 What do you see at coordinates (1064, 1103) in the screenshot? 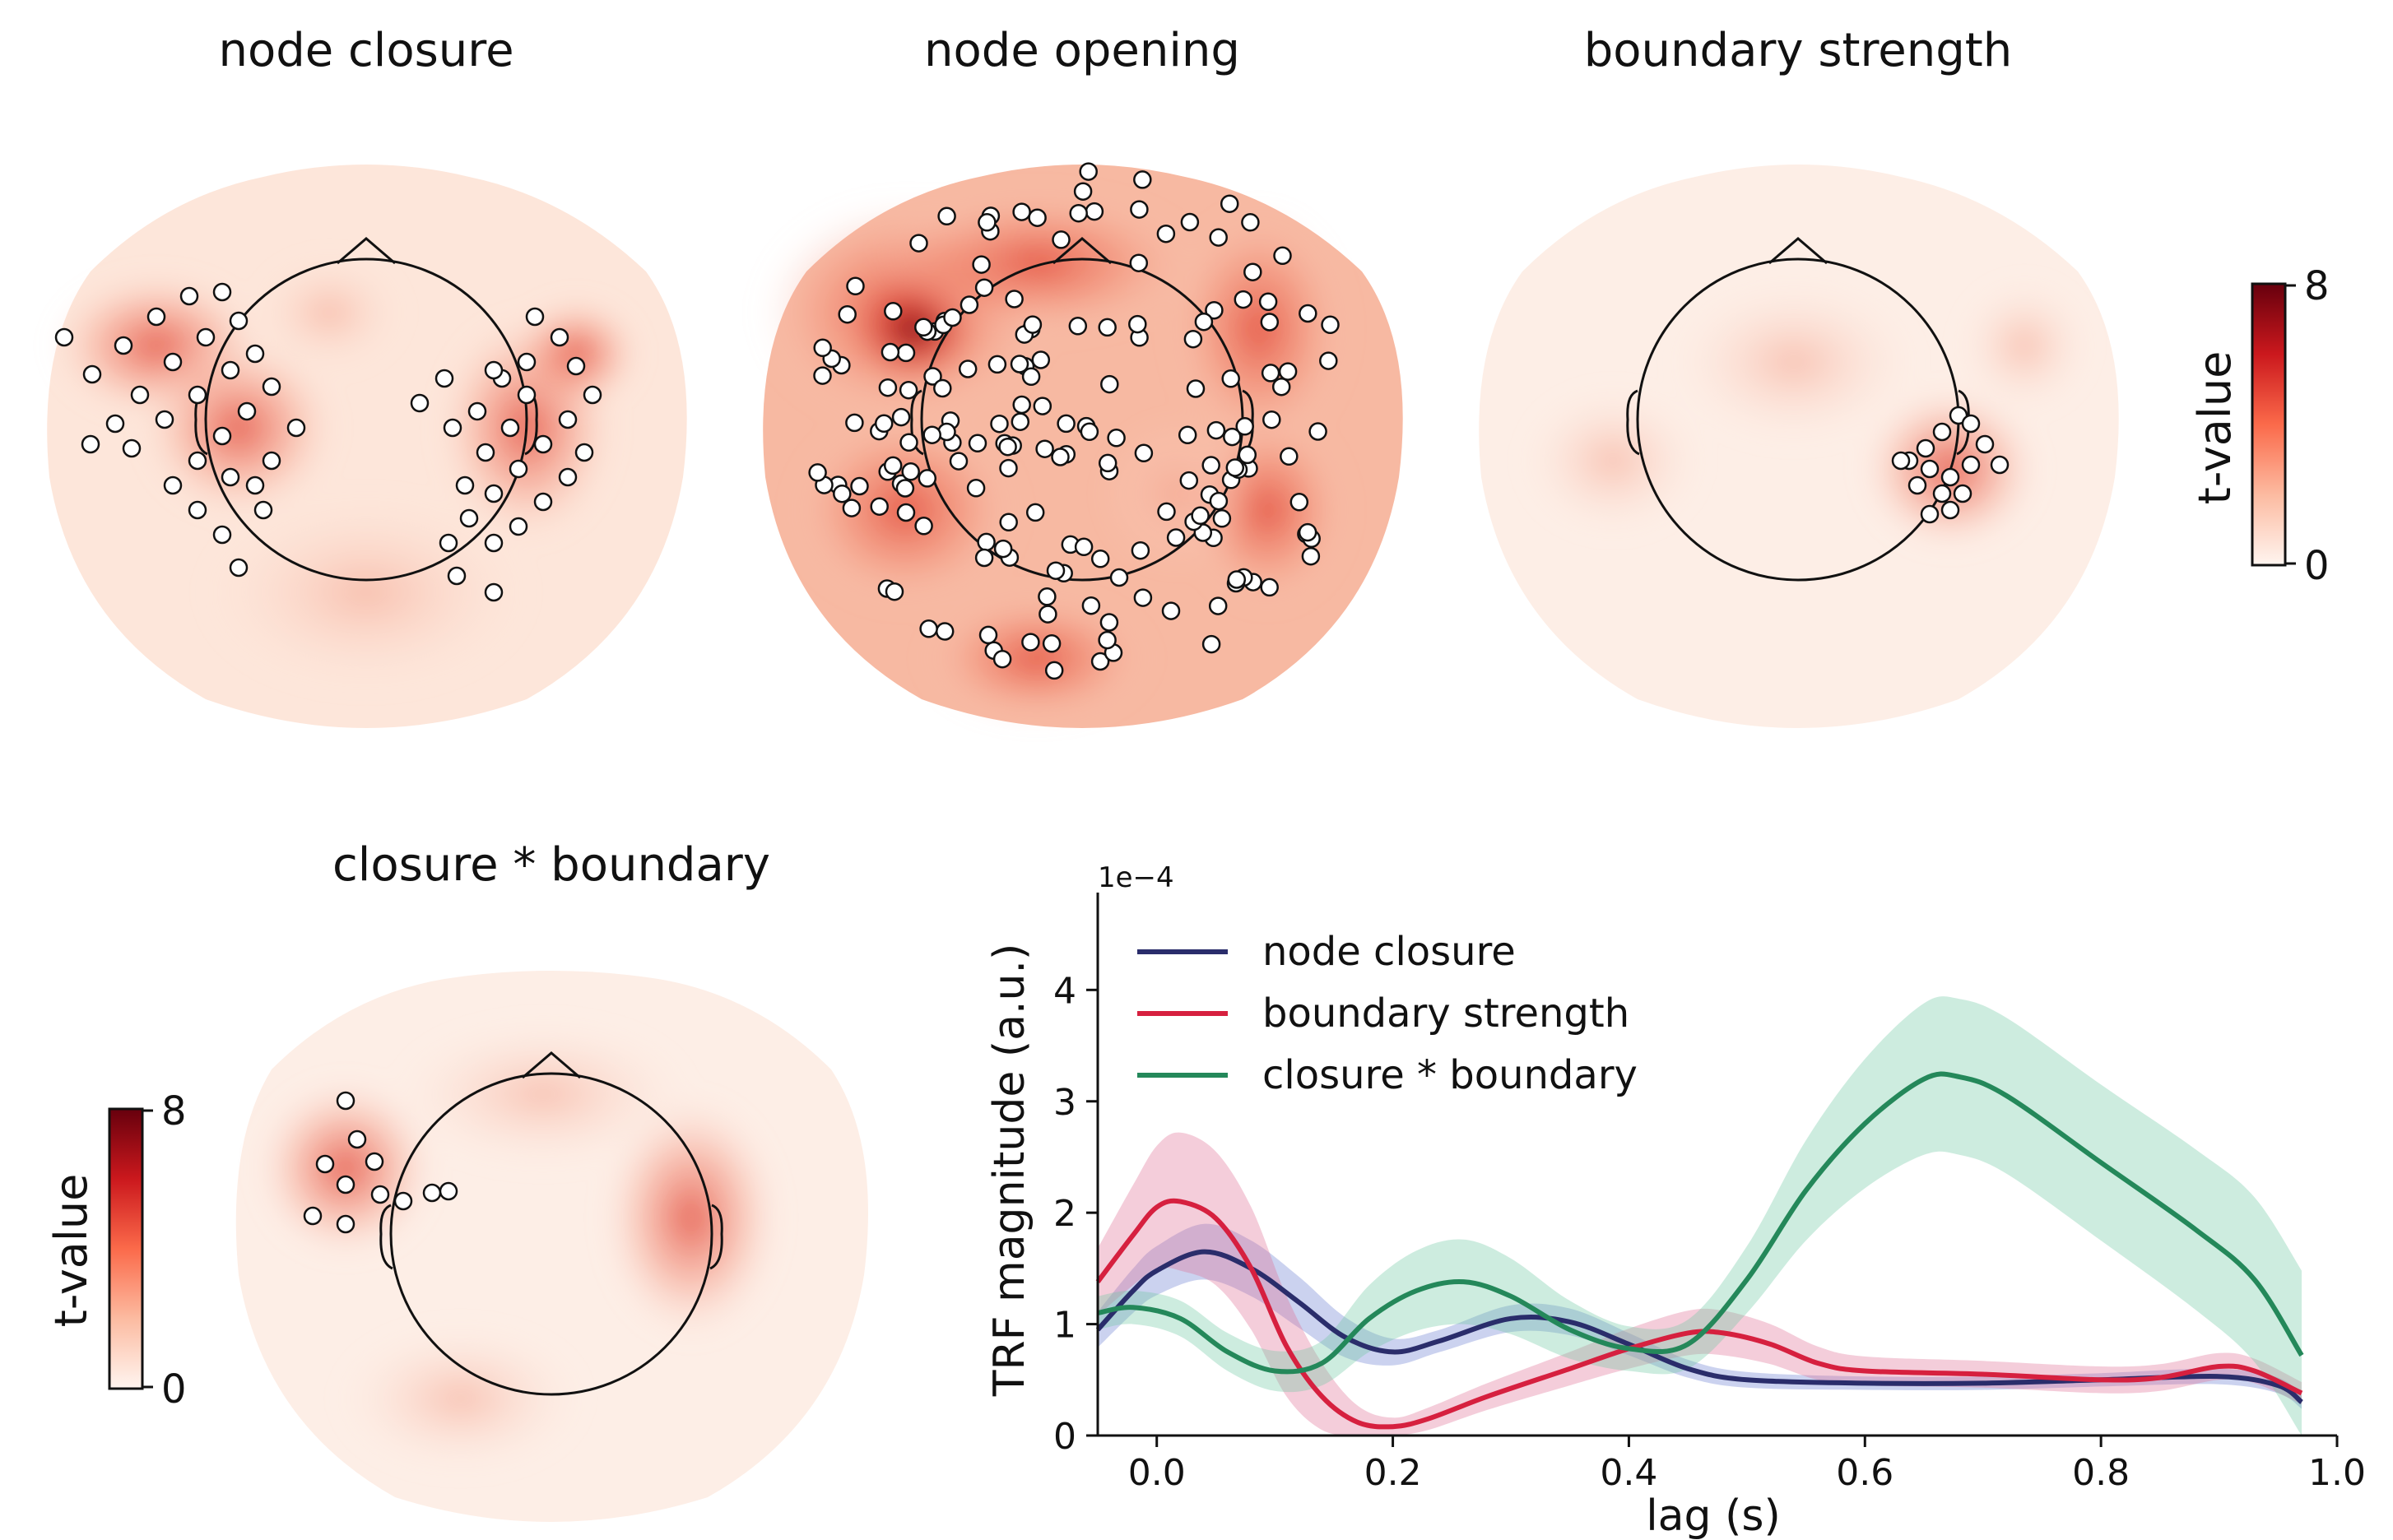
I see `y-tick-label: 3` at bounding box center [1064, 1103].